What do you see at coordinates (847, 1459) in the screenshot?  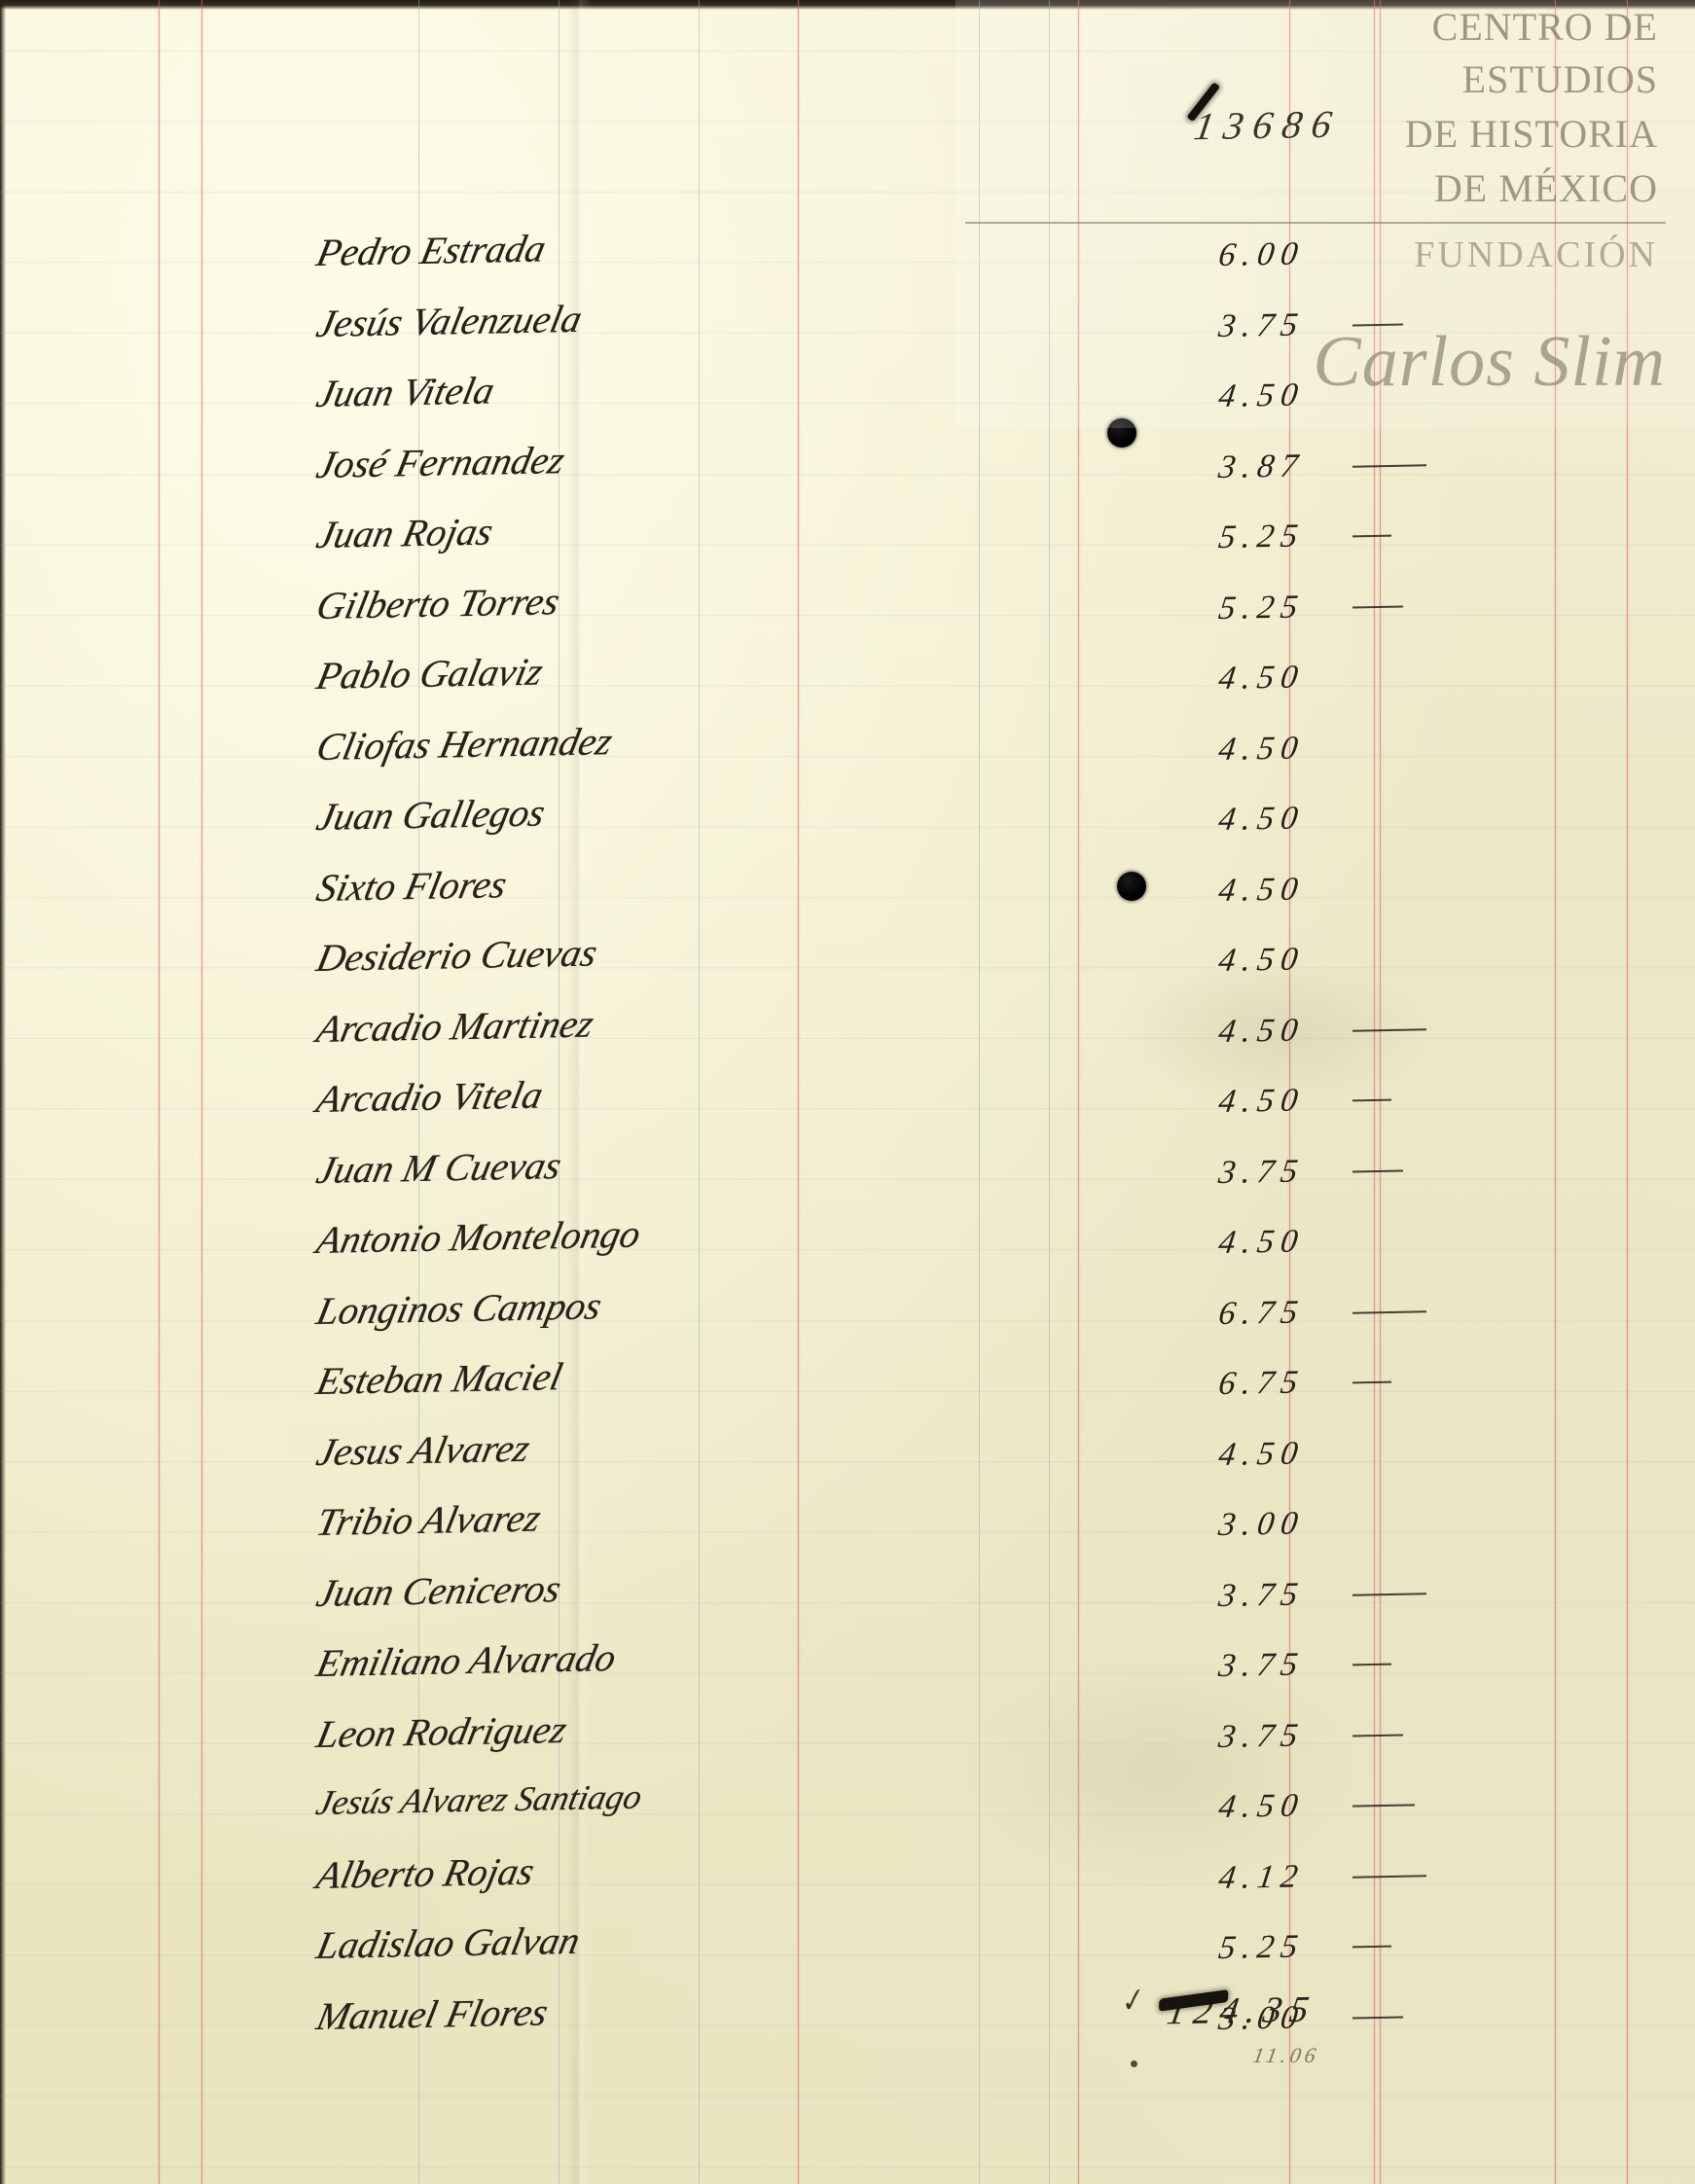 I see `ledger-row: Jesus Alvarez 4.50` at bounding box center [847, 1459].